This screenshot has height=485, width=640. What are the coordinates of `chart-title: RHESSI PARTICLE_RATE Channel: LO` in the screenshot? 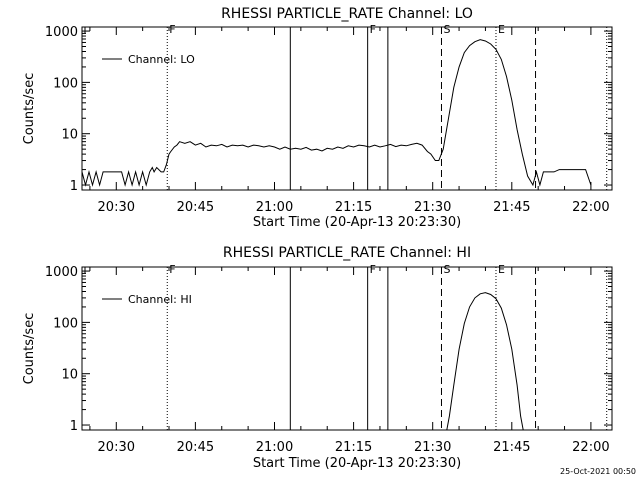 It's located at (347, 14).